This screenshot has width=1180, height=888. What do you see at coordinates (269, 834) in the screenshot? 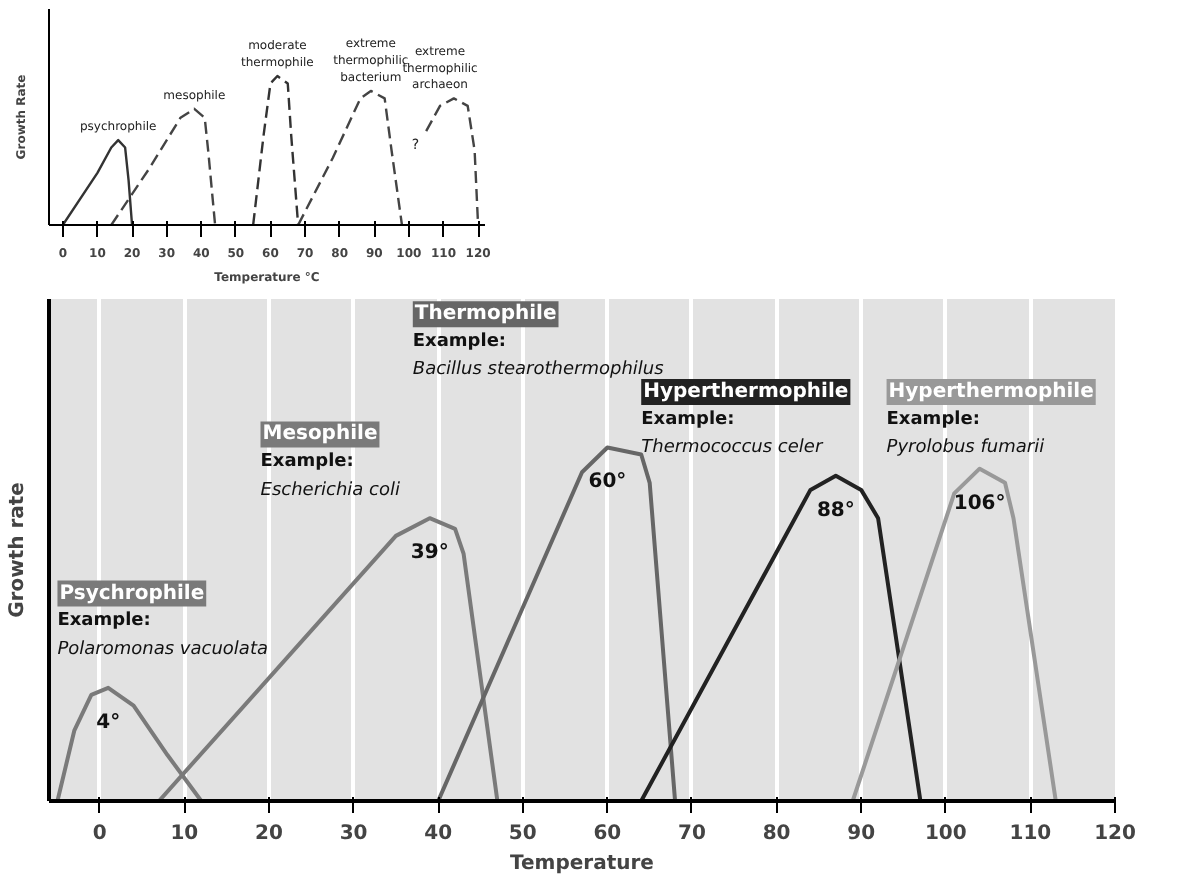
I see `x-tick-label: 20` at bounding box center [269, 834].